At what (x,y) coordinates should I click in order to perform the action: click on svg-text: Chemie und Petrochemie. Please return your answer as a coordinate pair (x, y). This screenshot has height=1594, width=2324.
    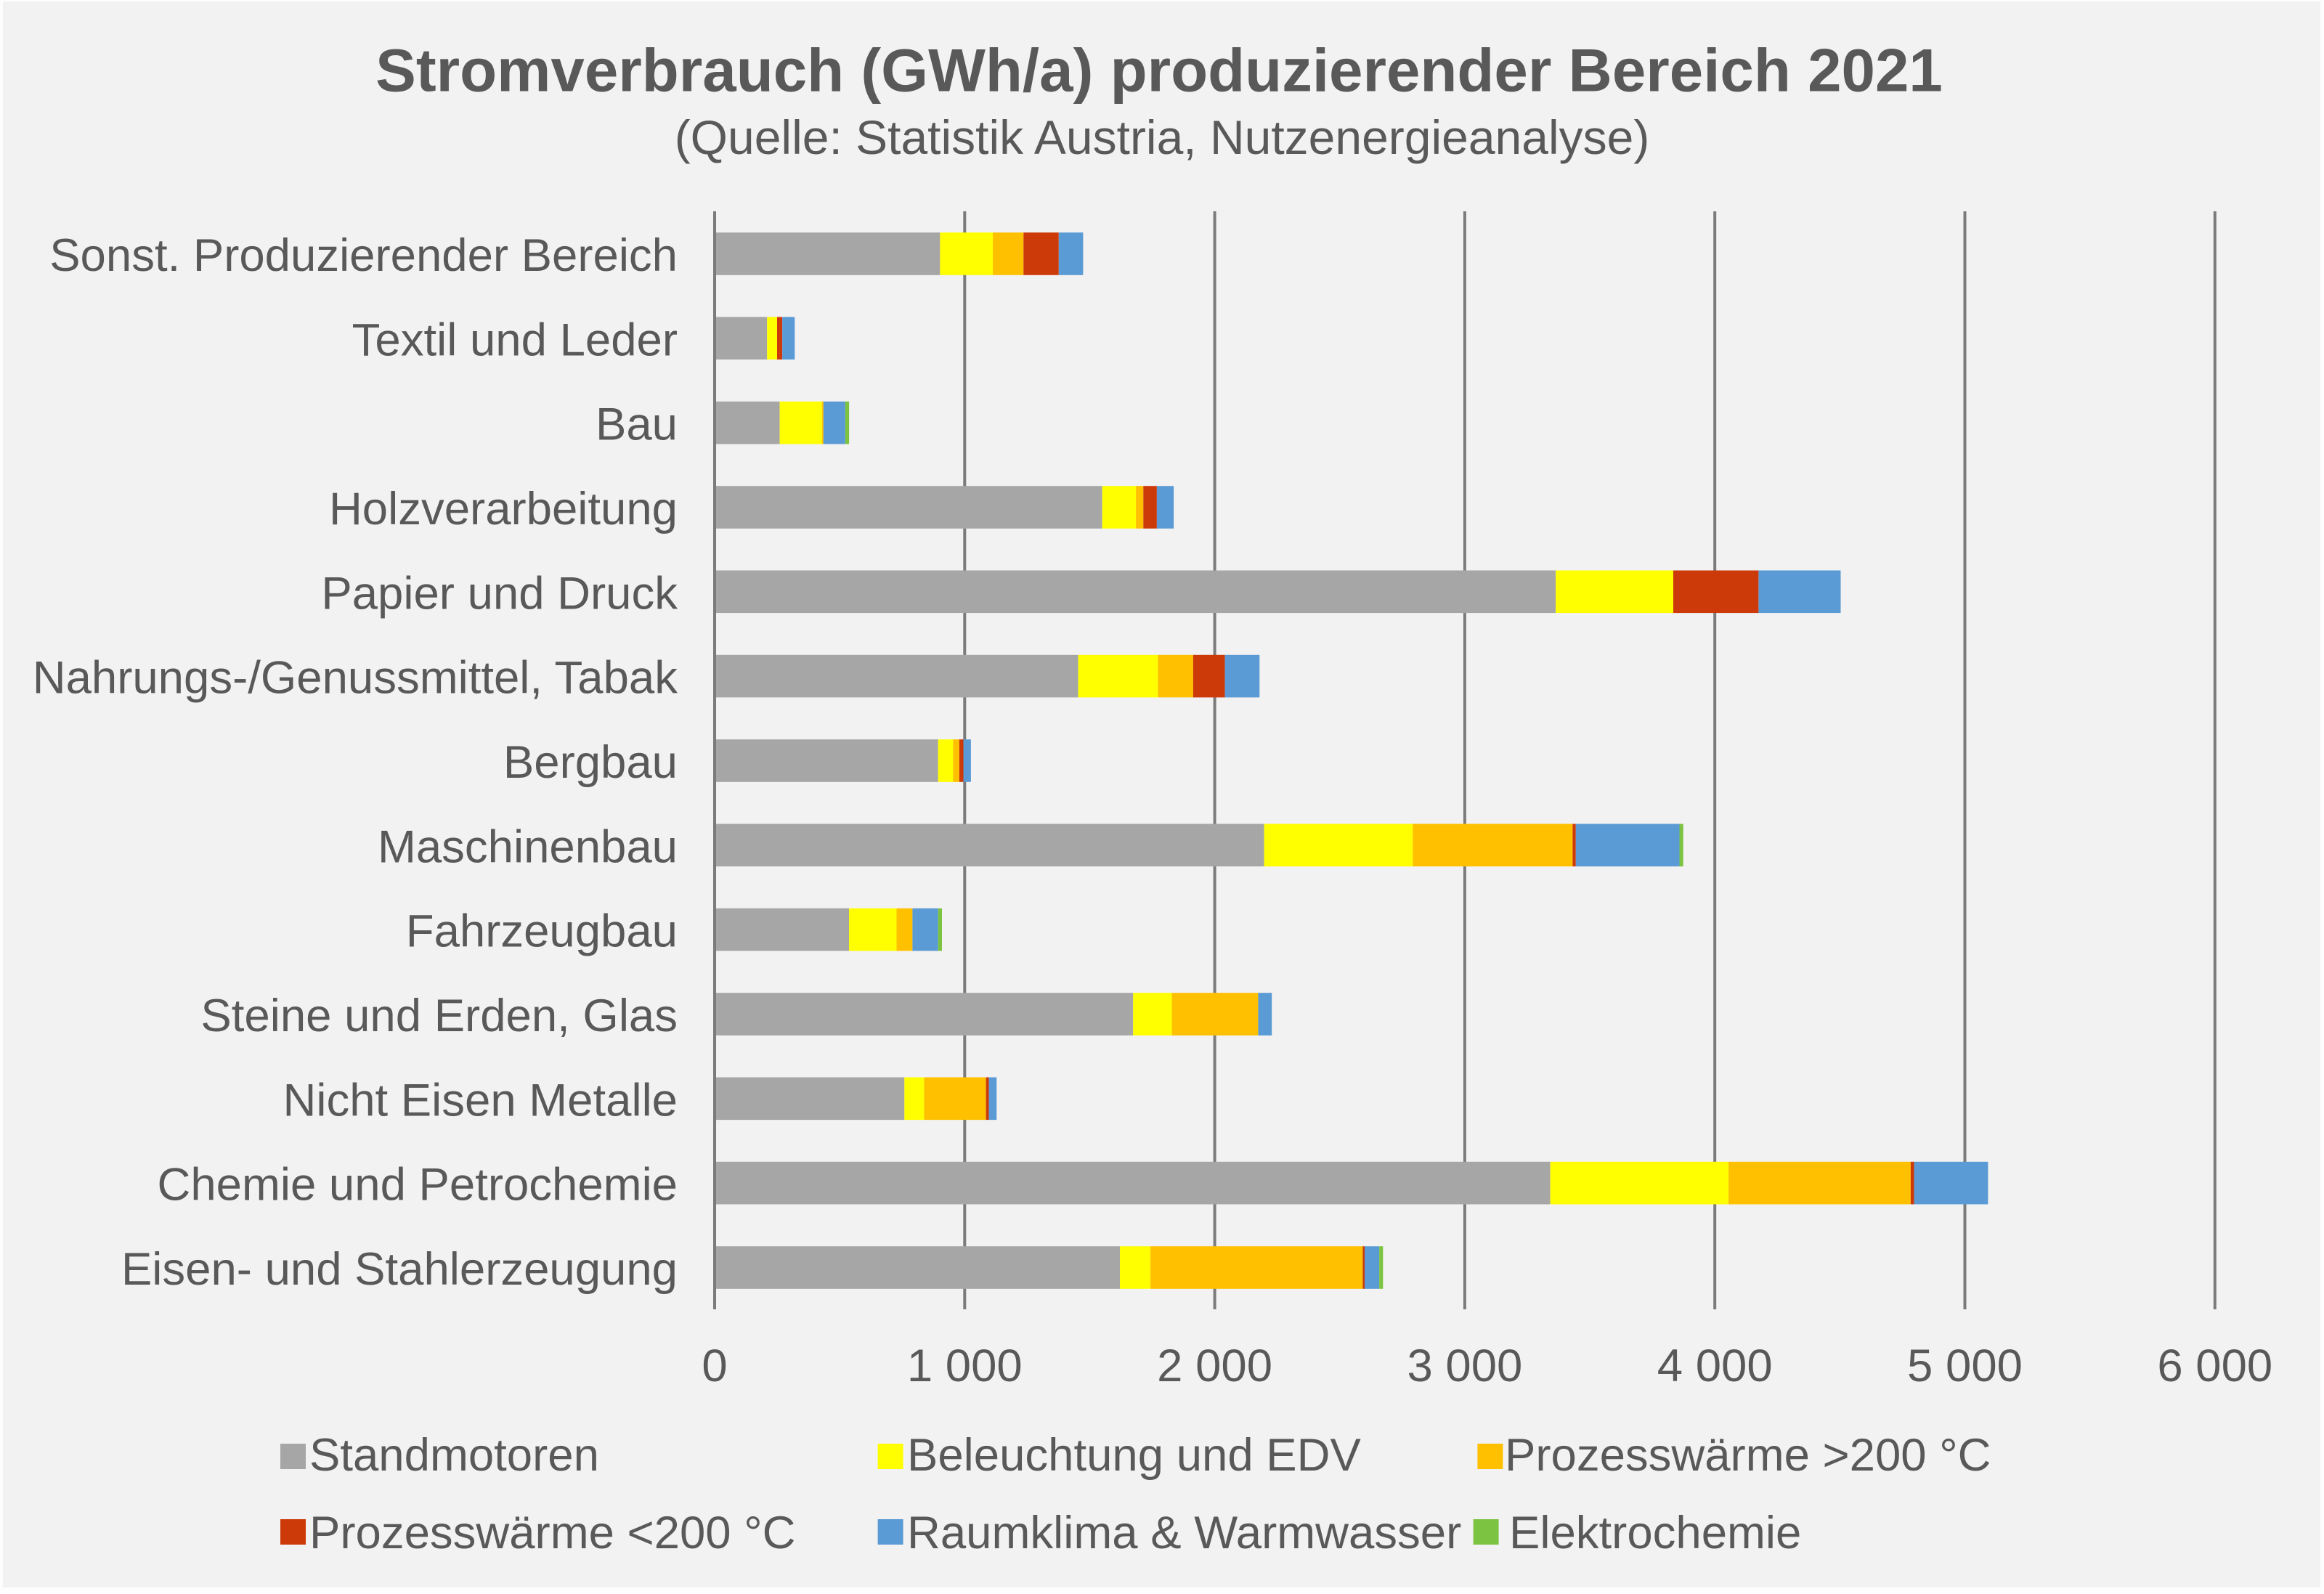
    Looking at the image, I should click on (417, 1185).